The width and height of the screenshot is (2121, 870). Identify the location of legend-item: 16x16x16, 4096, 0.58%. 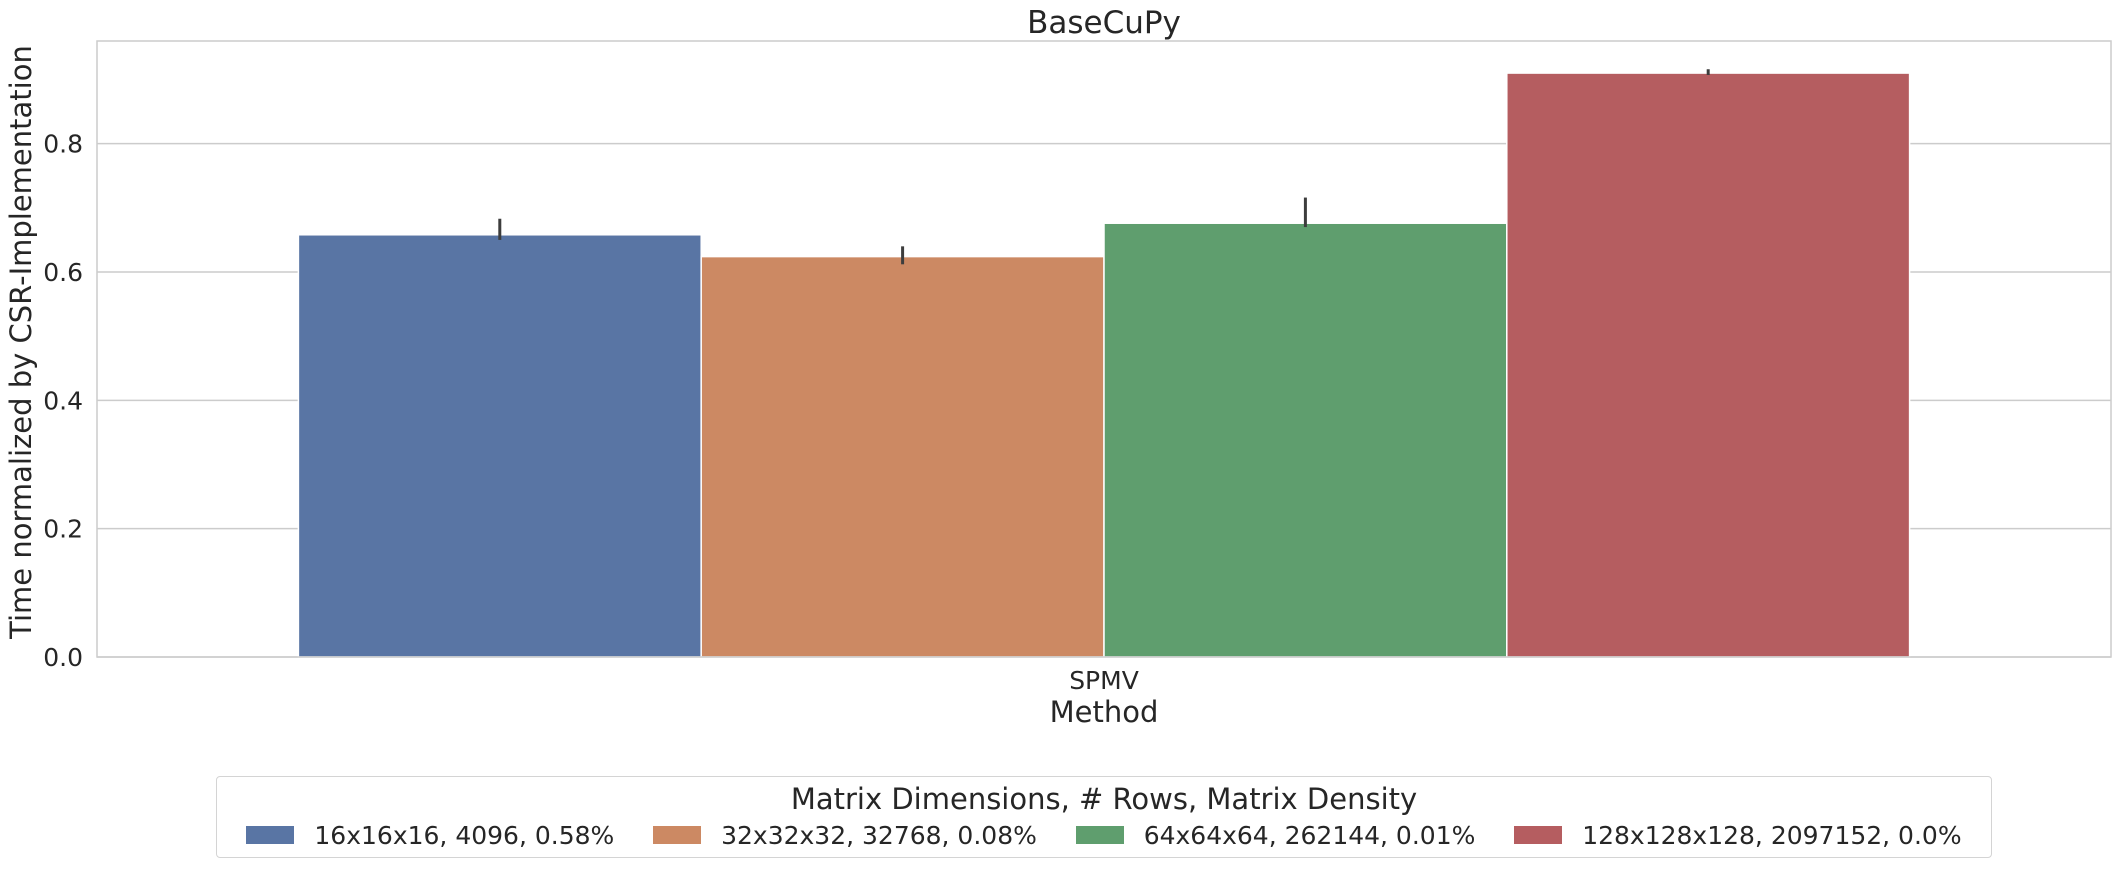
(430, 835).